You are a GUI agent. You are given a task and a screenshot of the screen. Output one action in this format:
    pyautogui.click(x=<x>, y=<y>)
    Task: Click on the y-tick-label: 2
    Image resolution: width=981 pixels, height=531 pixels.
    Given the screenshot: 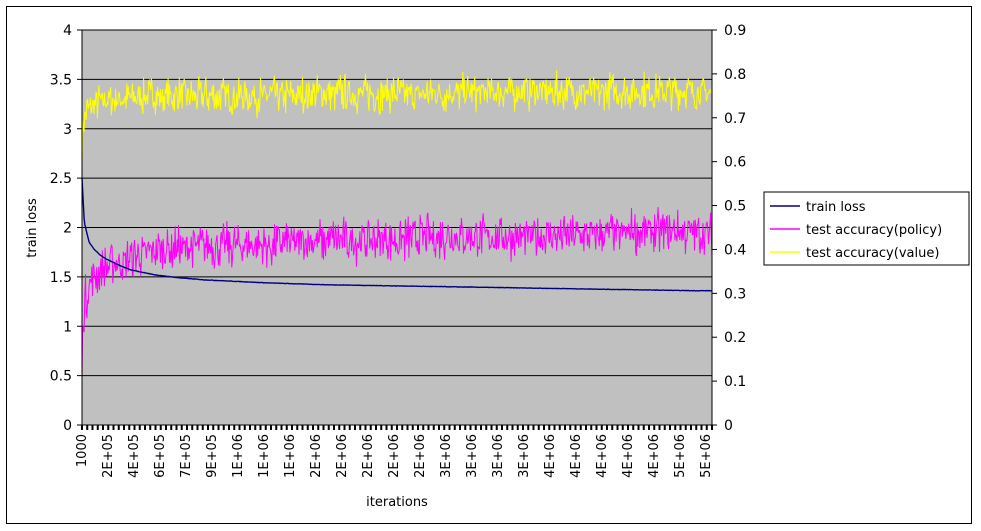 What is the action you would take?
    pyautogui.click(x=67, y=229)
    